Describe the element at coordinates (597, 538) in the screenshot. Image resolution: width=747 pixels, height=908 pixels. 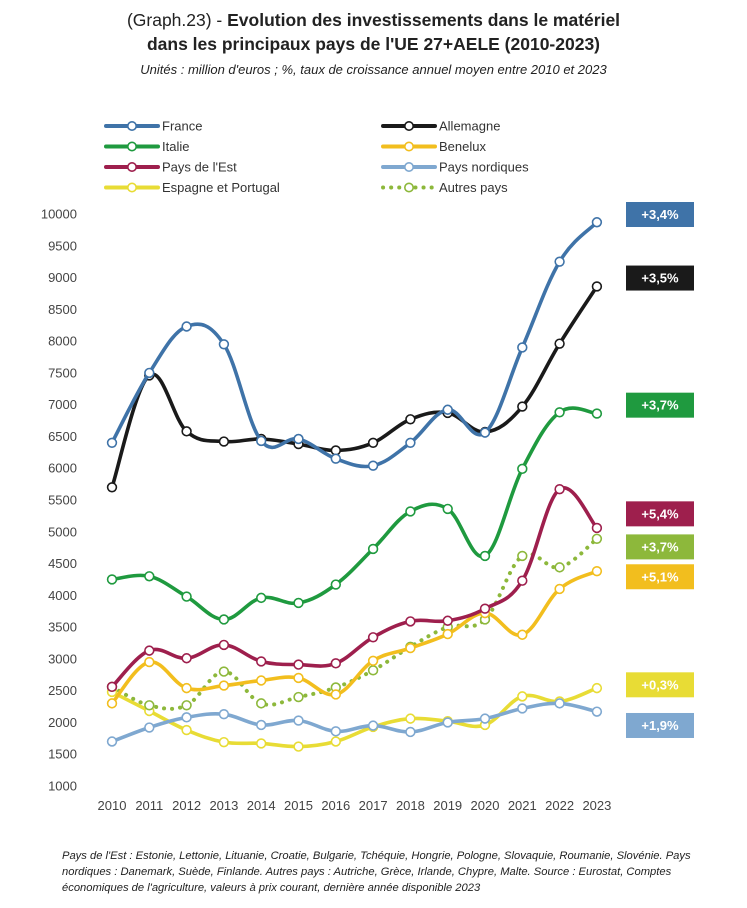
I see `data-point-autres-pays-2023` at that location.